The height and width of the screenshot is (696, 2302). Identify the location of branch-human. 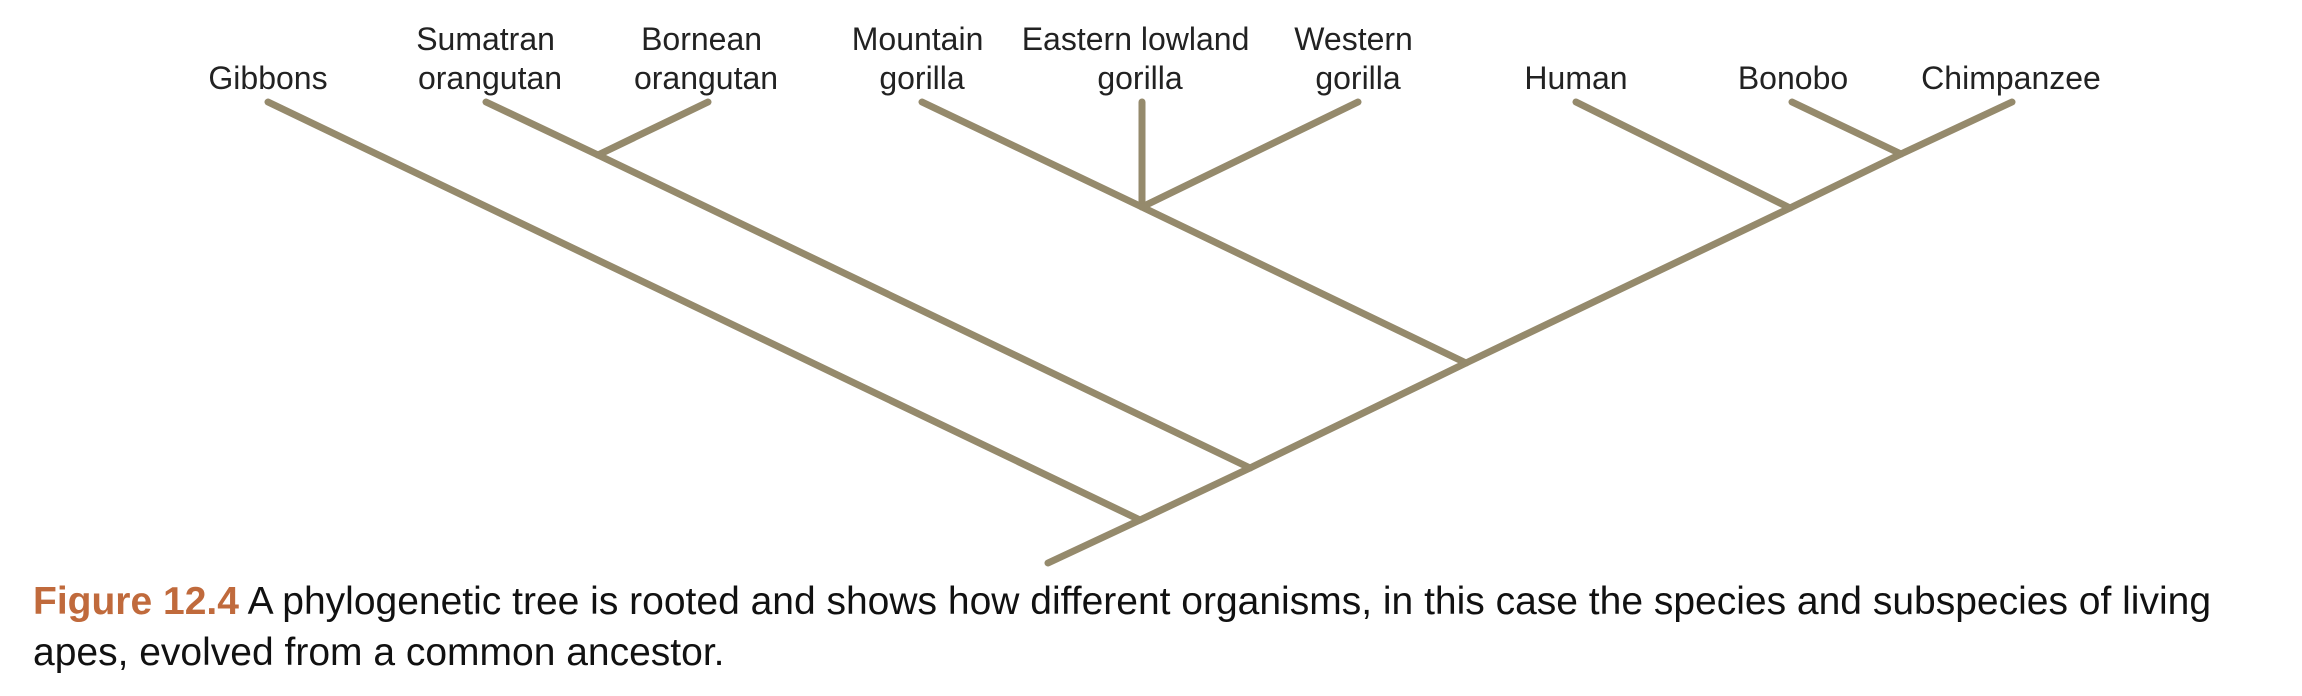
(1683, 155).